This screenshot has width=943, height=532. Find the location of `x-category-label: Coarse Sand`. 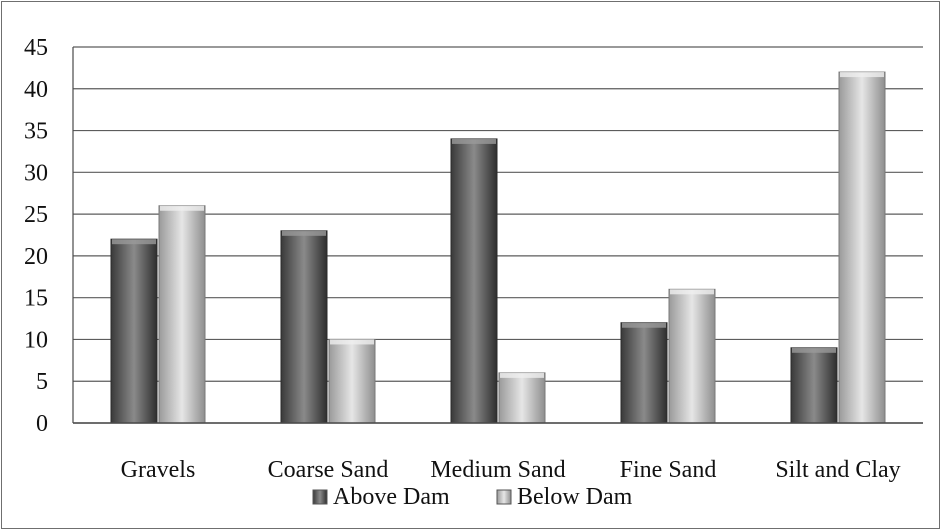

x-category-label: Coarse Sand is located at coordinates (328, 470).